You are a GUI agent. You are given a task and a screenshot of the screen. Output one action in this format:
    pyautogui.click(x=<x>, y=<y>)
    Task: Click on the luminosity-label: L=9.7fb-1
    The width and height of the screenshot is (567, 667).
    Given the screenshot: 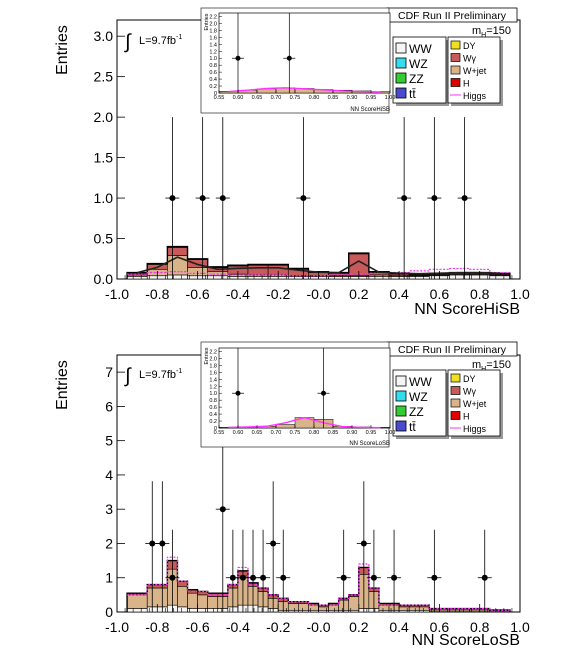 What is the action you would take?
    pyautogui.click(x=160, y=374)
    